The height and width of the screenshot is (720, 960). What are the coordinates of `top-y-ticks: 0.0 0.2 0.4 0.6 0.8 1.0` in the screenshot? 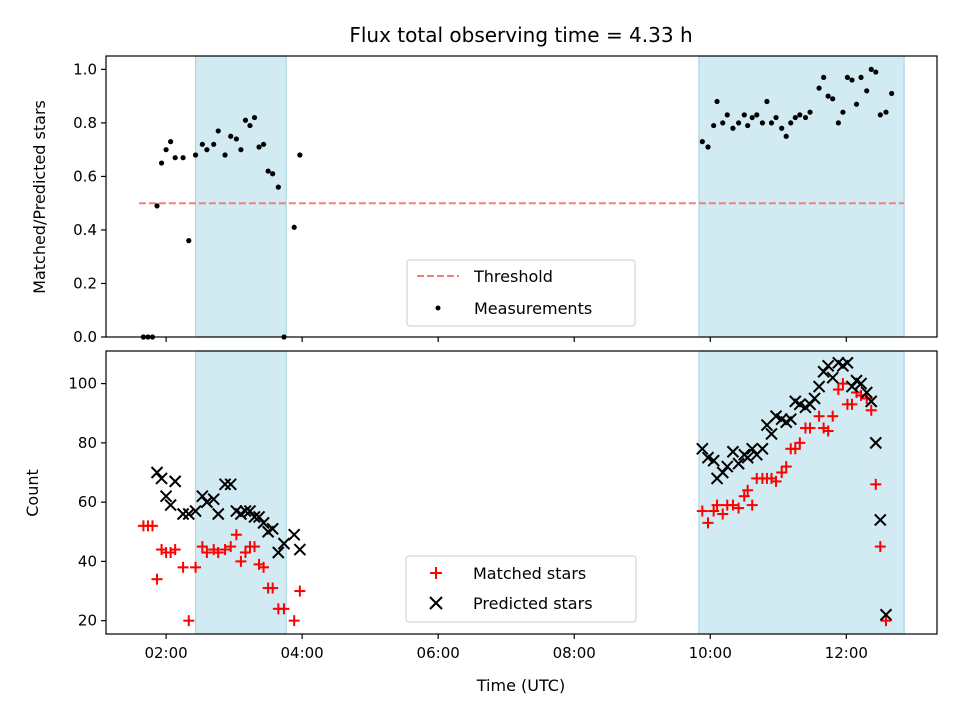 It's located at (89, 203).